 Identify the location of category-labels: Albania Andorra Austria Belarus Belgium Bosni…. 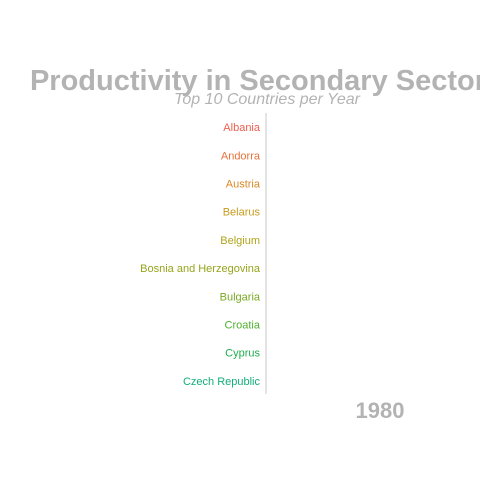
(200, 255).